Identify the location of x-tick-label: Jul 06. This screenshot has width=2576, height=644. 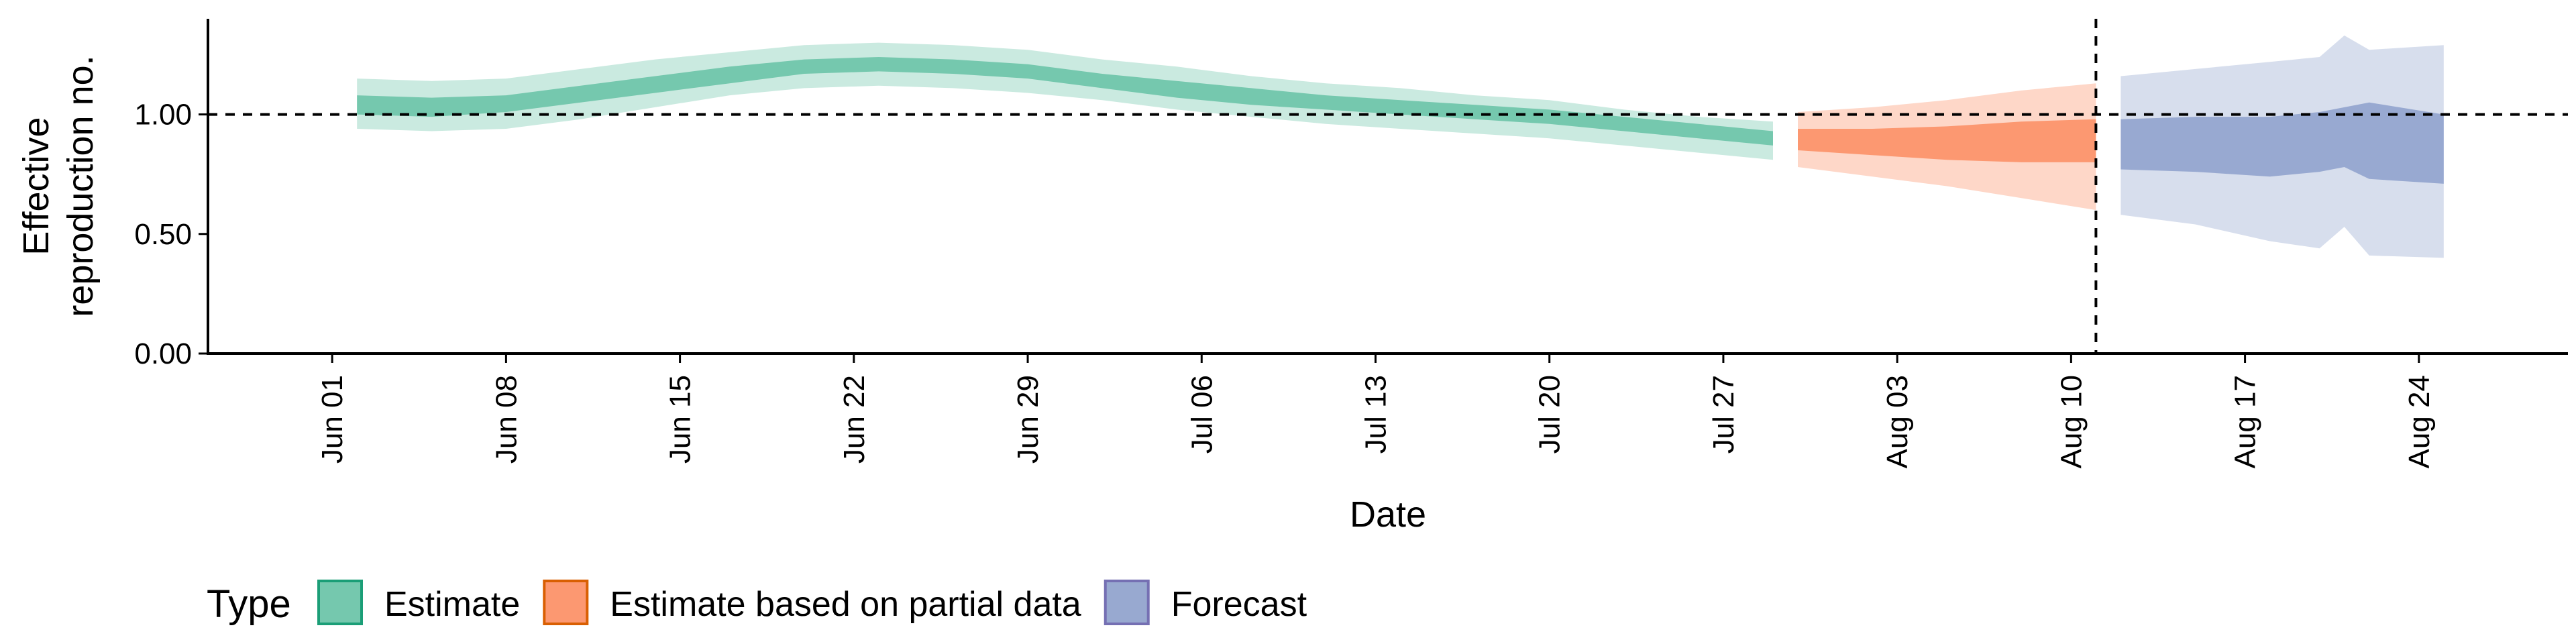
(1201, 414).